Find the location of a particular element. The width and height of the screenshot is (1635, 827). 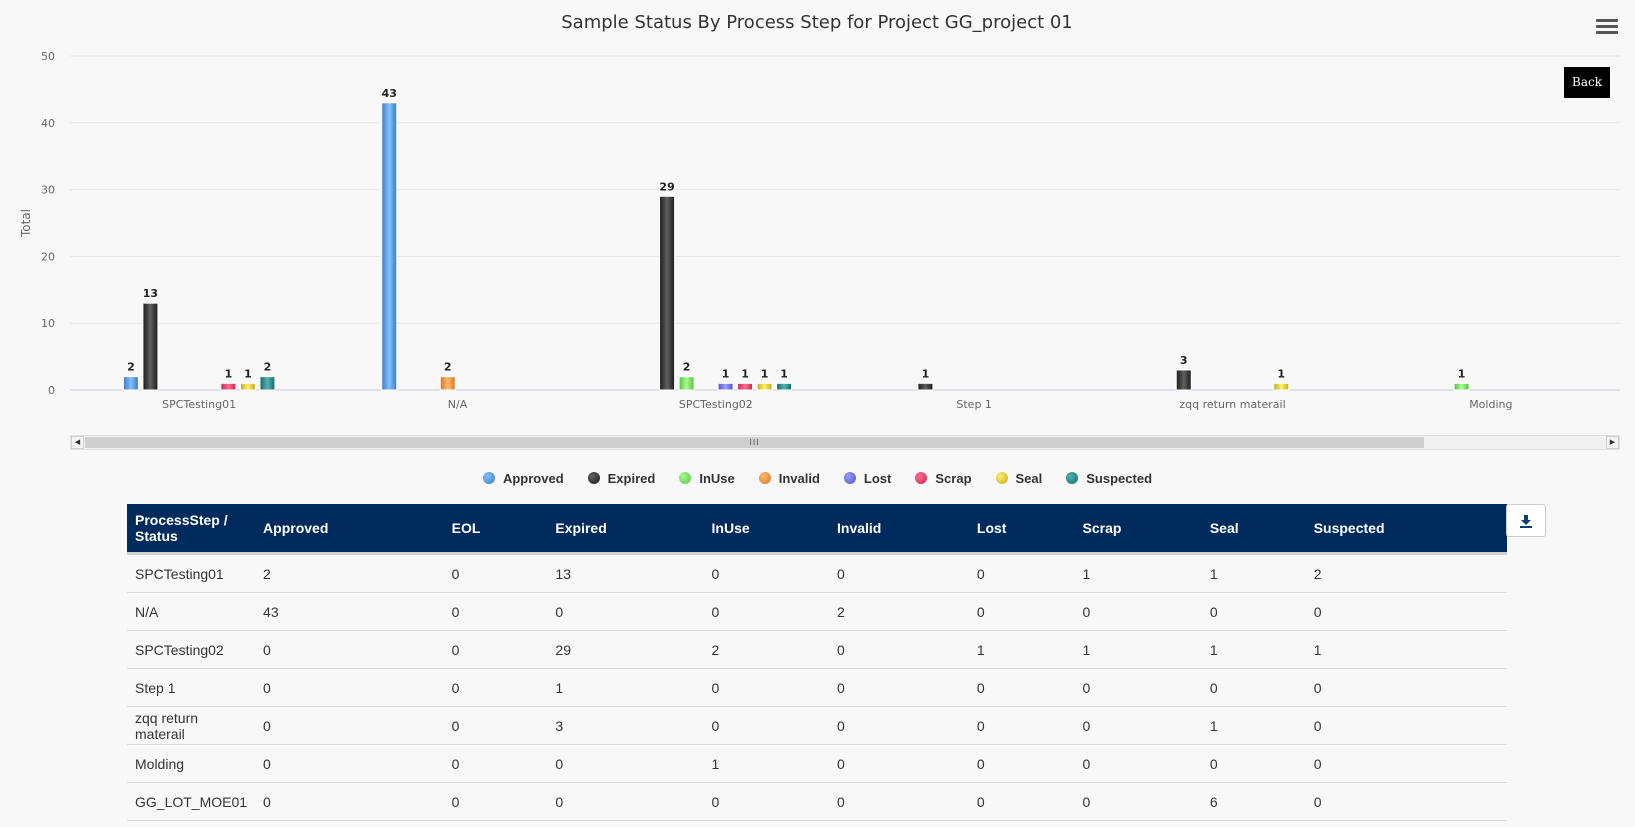

data-label: 3 is located at coordinates (1184, 360).